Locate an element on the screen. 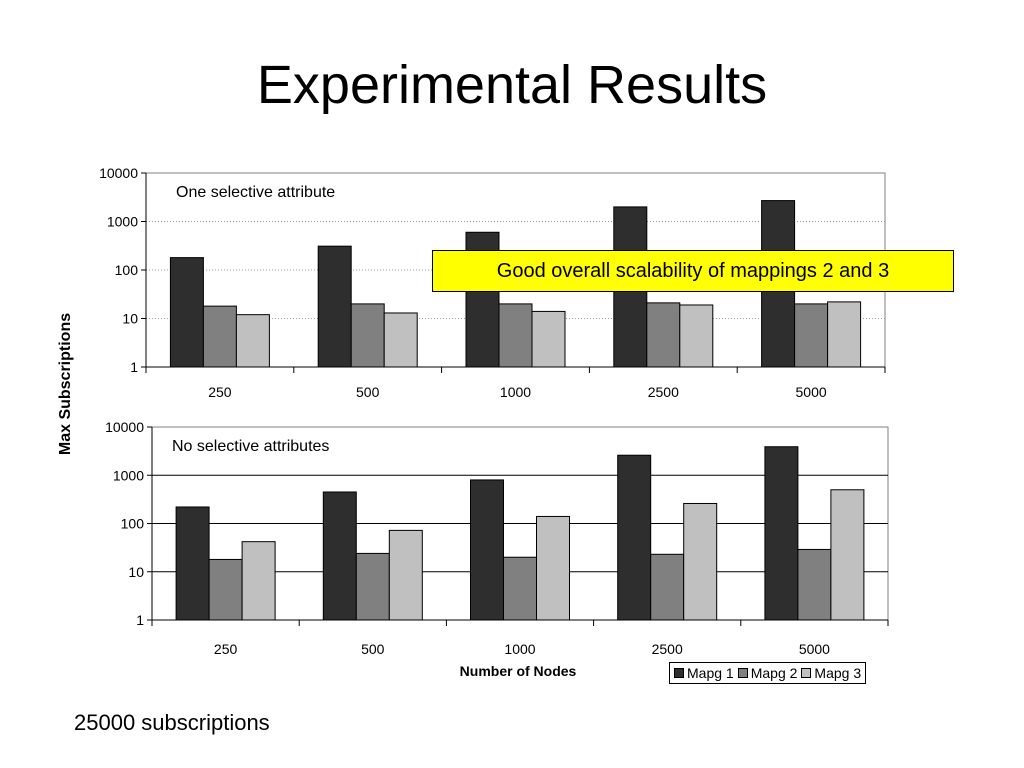 This screenshot has width=1024, height=768. chart1-panel-label: One selective attribute is located at coordinates (255, 192).